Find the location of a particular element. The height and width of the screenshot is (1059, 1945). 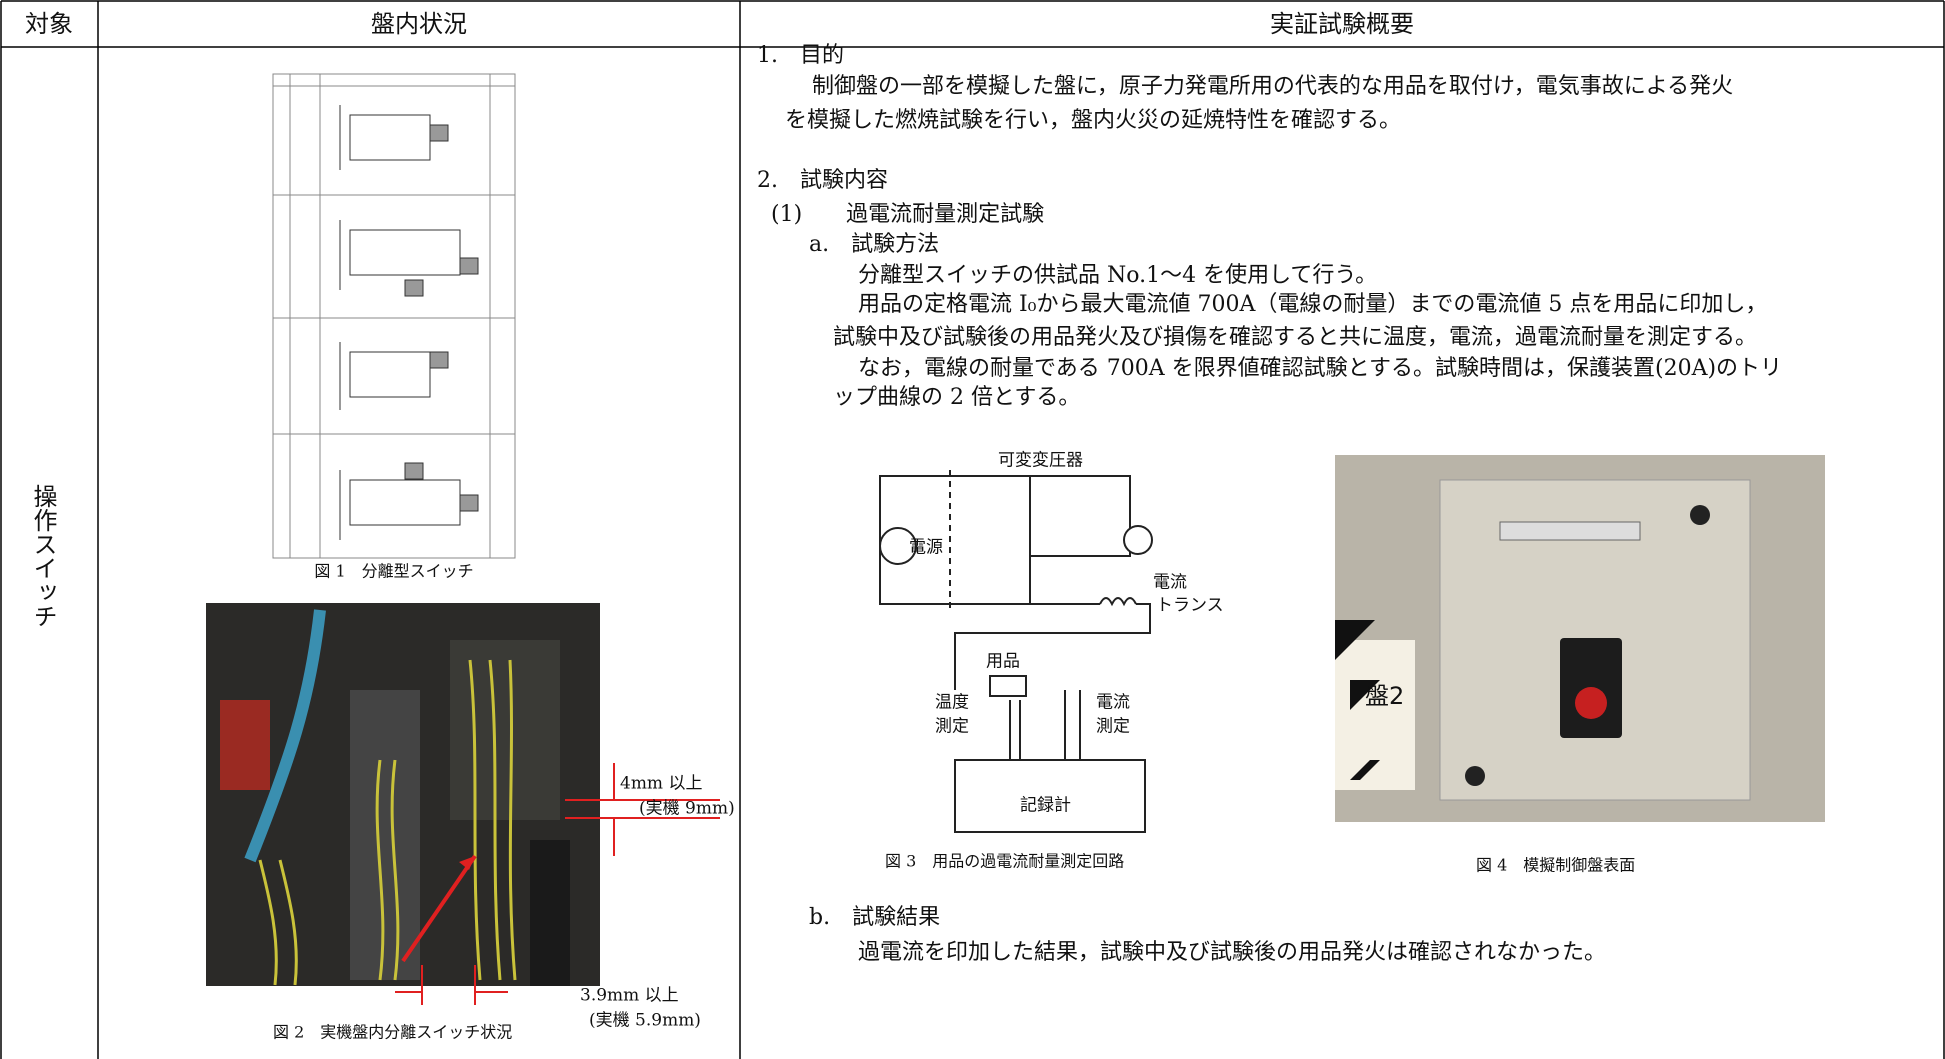

overview-line: 1. 目的 is located at coordinates (800, 55).